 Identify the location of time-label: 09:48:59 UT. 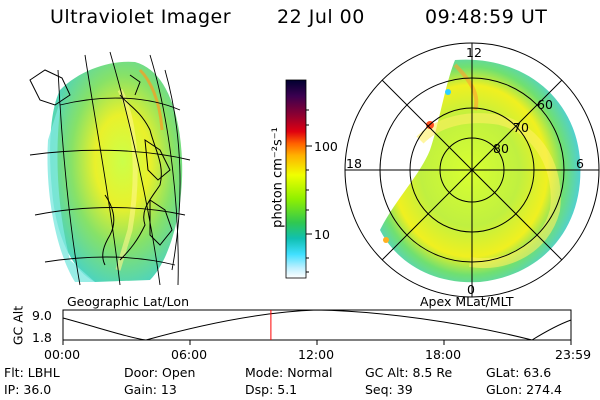
(486, 17).